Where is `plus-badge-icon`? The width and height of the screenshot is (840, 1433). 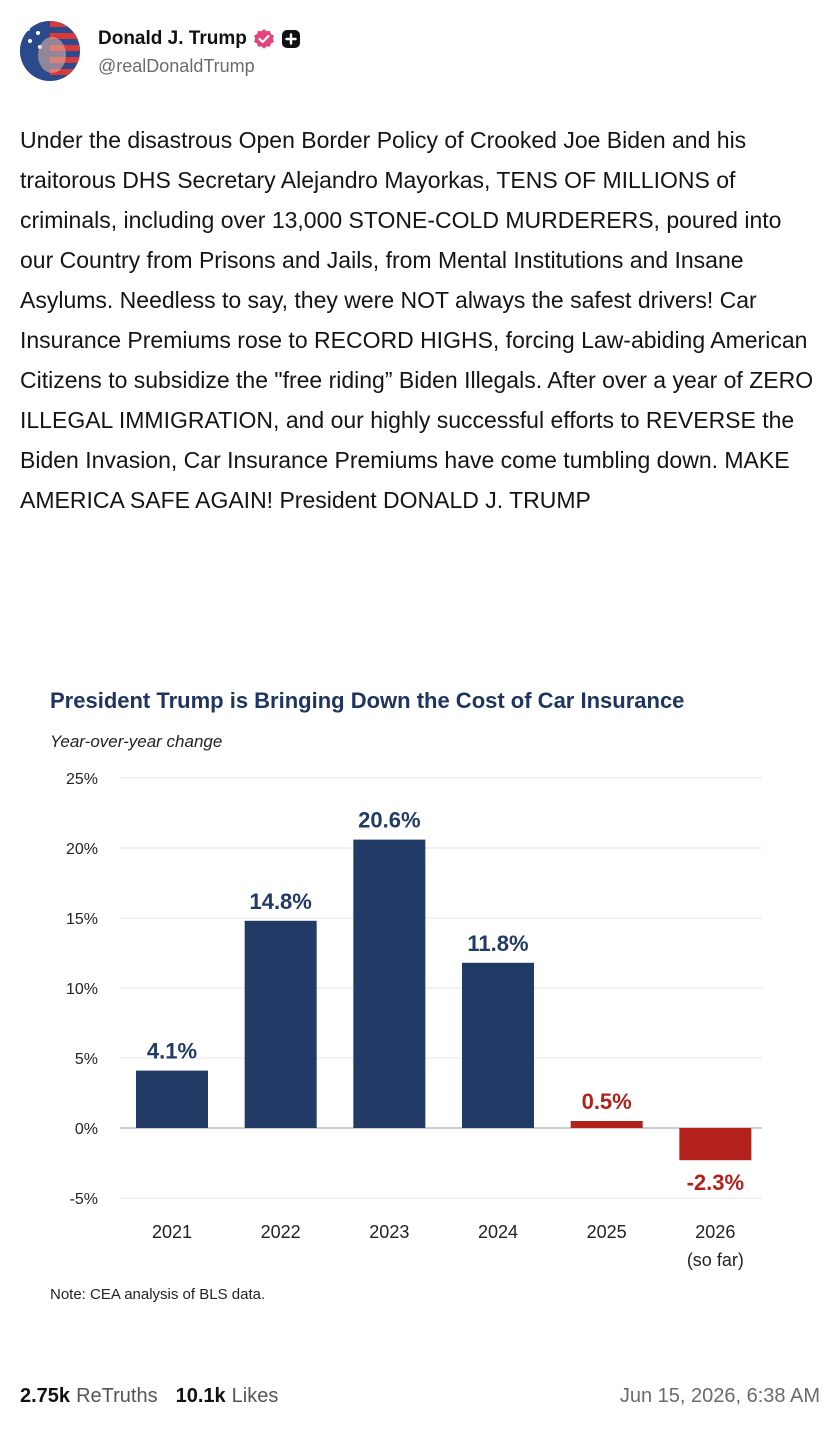
plus-badge-icon is located at coordinates (290, 38).